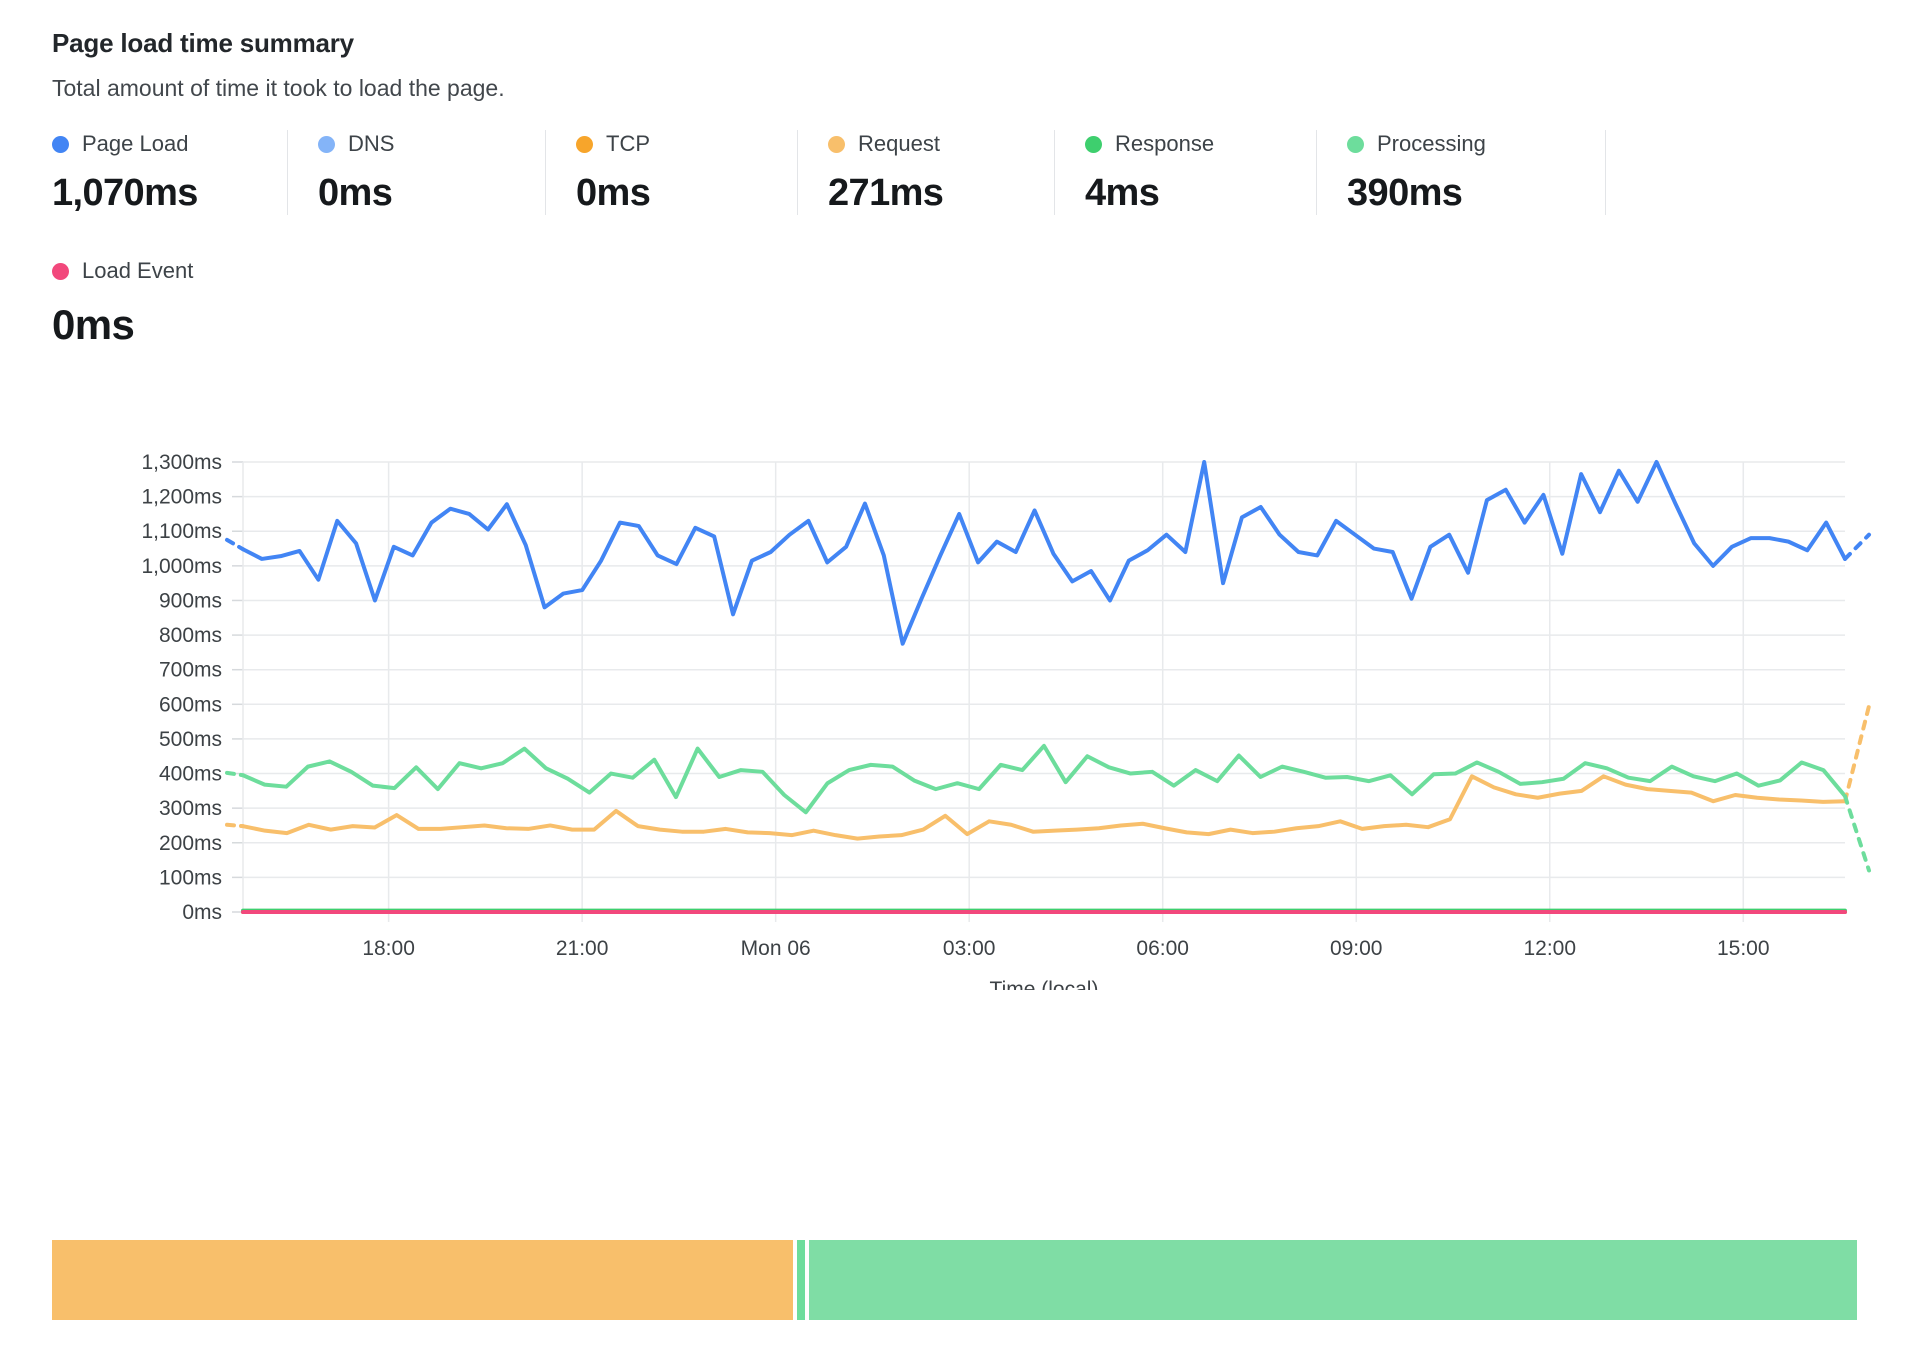 Image resolution: width=1910 pixels, height=1352 pixels. Describe the element at coordinates (776, 948) in the screenshot. I see `x-tick-label: Mon 06` at that location.